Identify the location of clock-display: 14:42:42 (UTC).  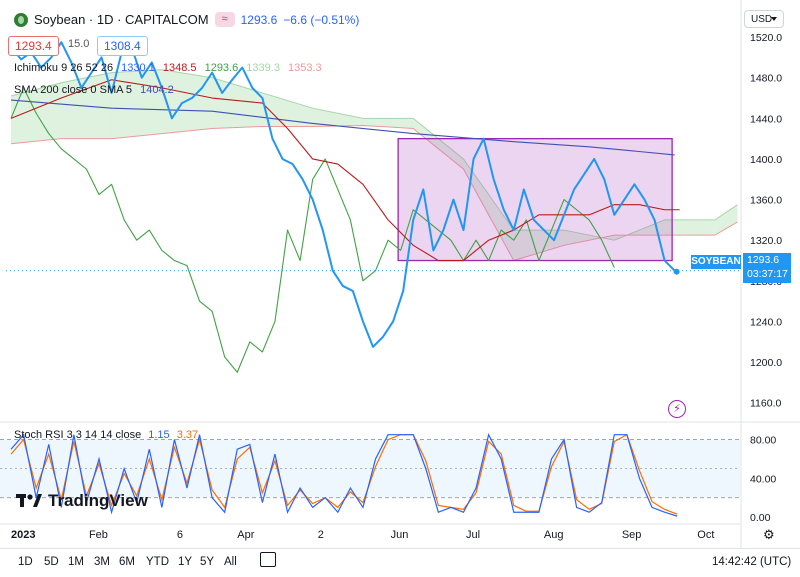
(752, 562).